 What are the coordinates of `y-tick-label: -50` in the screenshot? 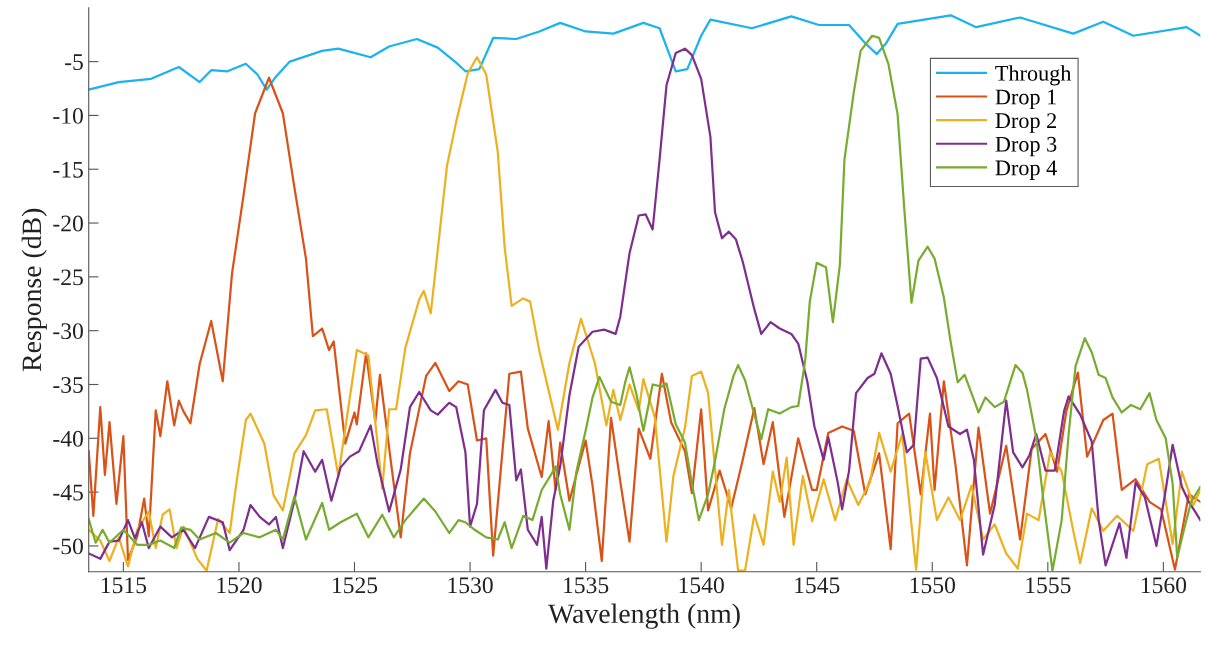 It's located at (68, 546).